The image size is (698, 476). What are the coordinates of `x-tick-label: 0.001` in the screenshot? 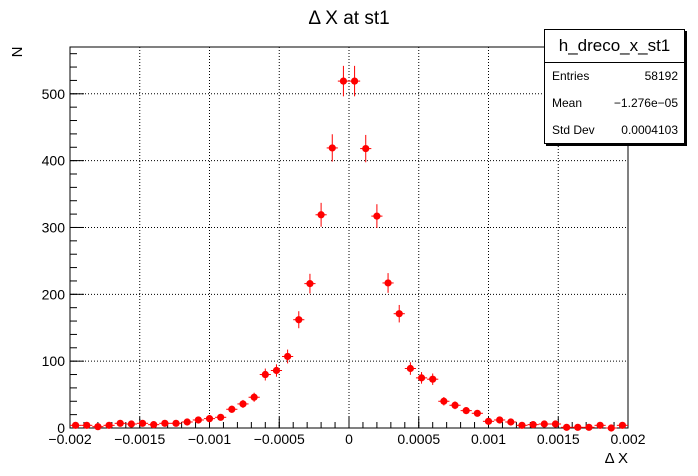 It's located at (488, 439).